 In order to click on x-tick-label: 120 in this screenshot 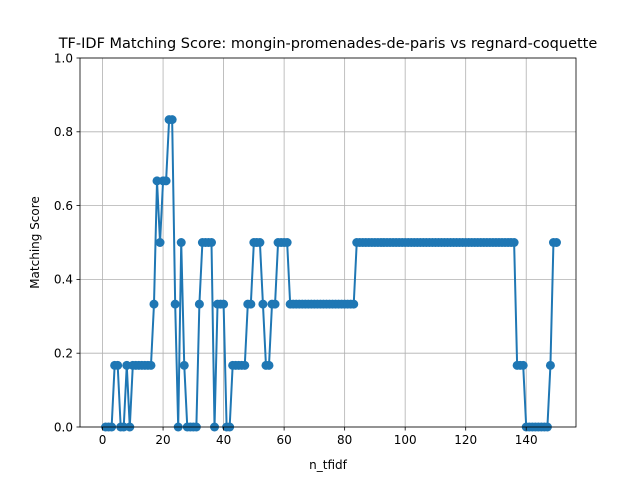, I will do `click(465, 440)`.